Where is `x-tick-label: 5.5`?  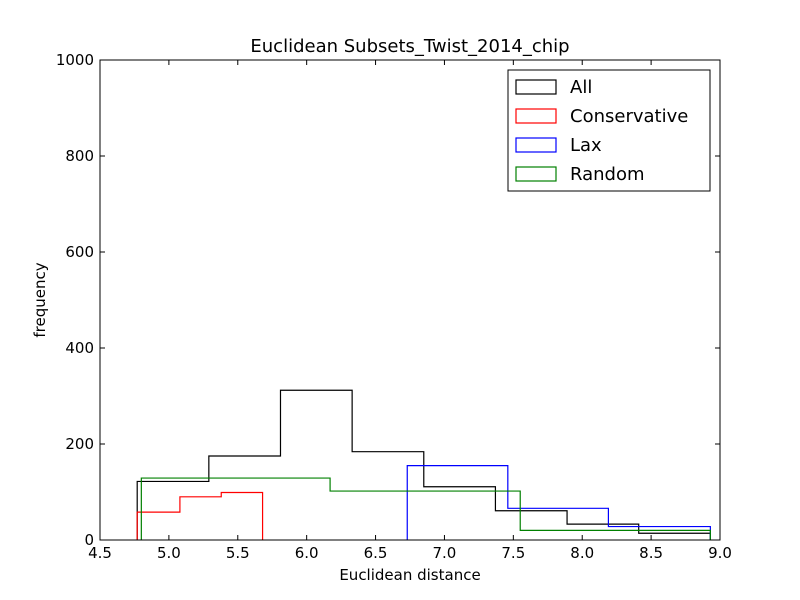
x-tick-label: 5.5 is located at coordinates (238, 553).